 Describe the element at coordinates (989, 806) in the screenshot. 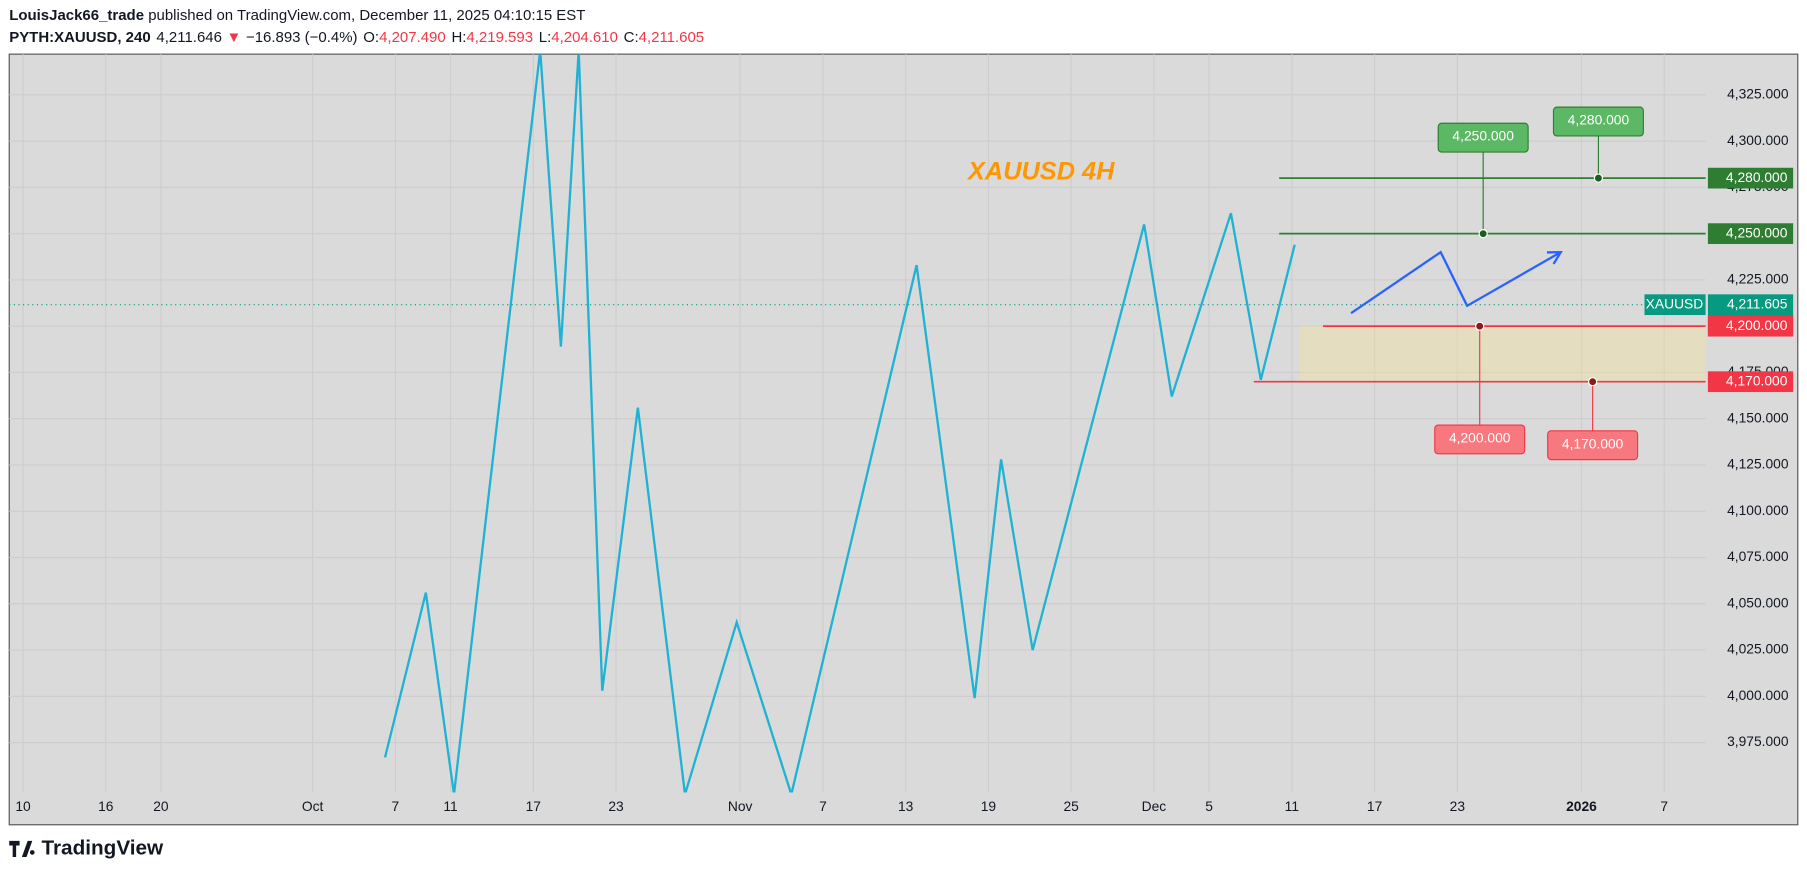

I see `x-tick-label: 19` at that location.